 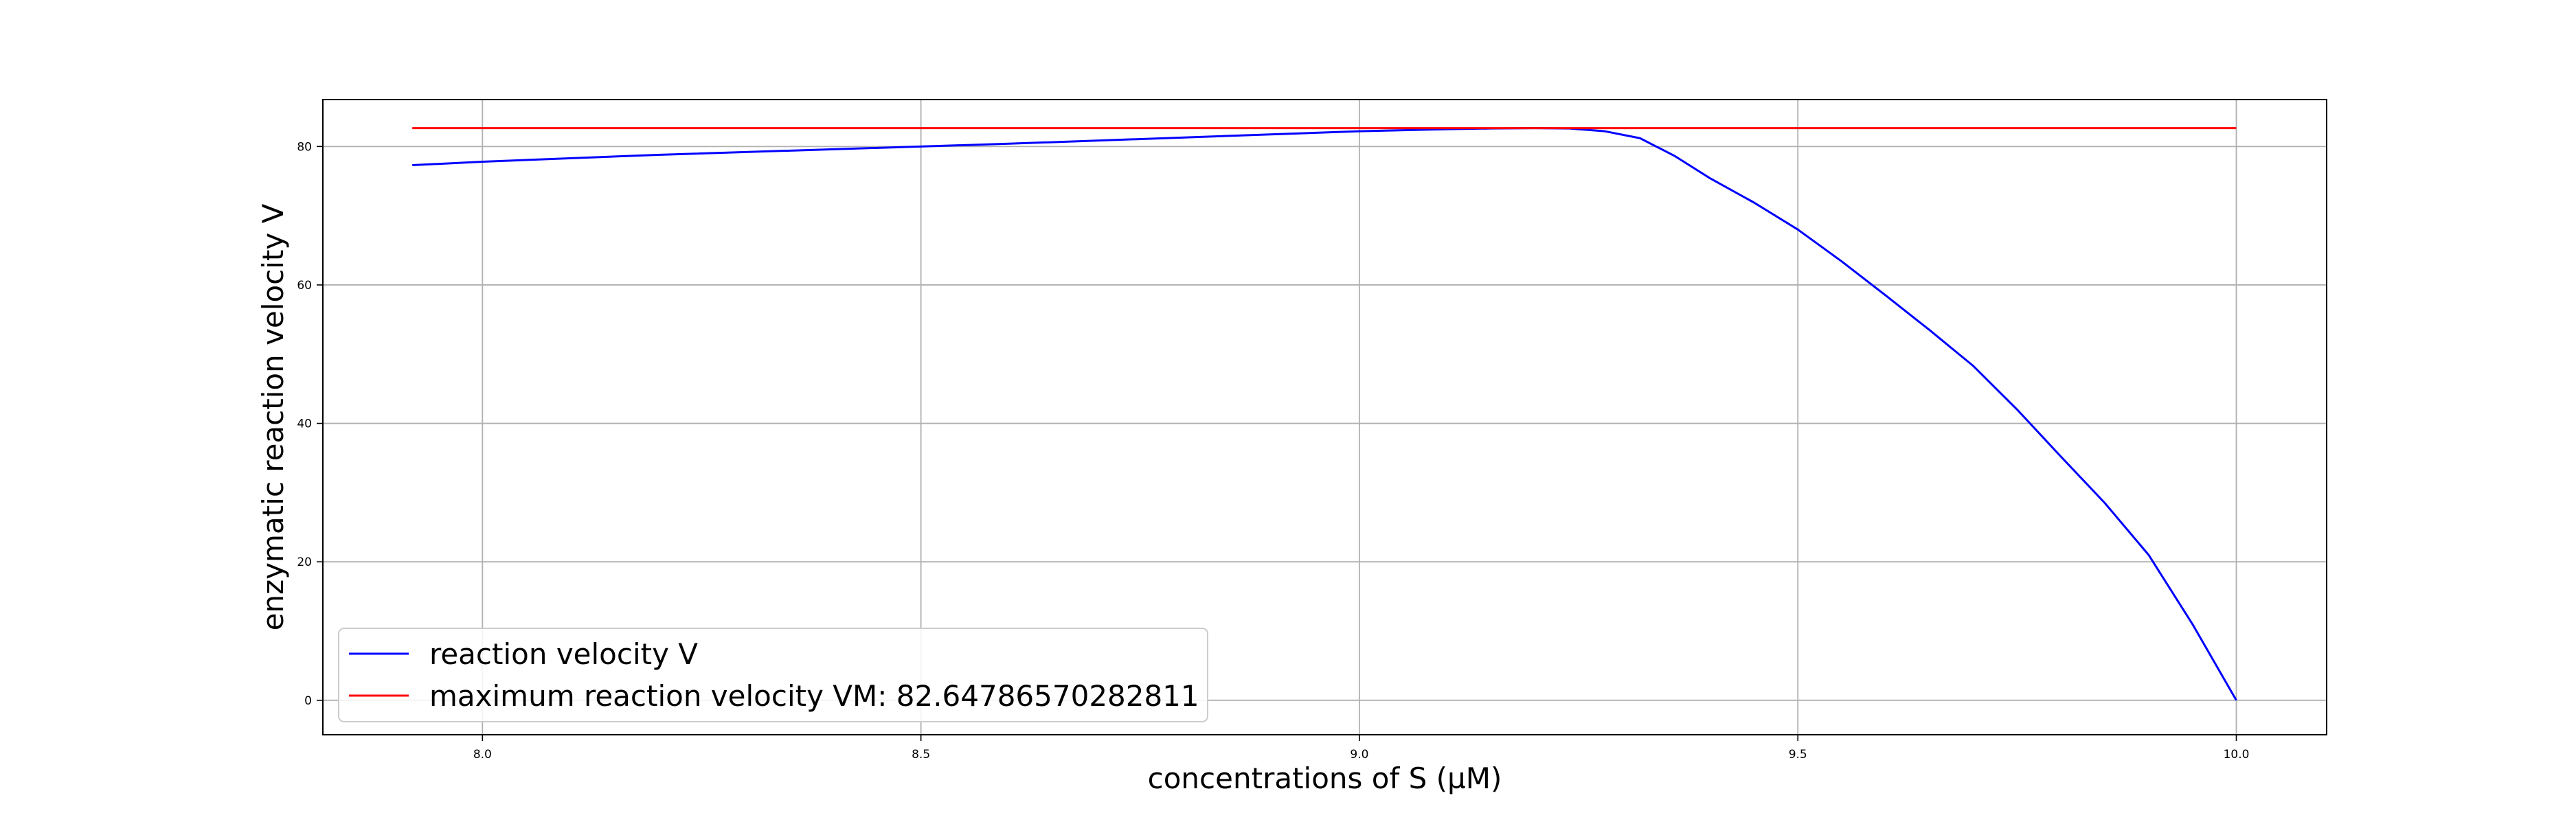 What do you see at coordinates (1325, 778) in the screenshot?
I see `x-axis-label: concentrations of S (µM)` at bounding box center [1325, 778].